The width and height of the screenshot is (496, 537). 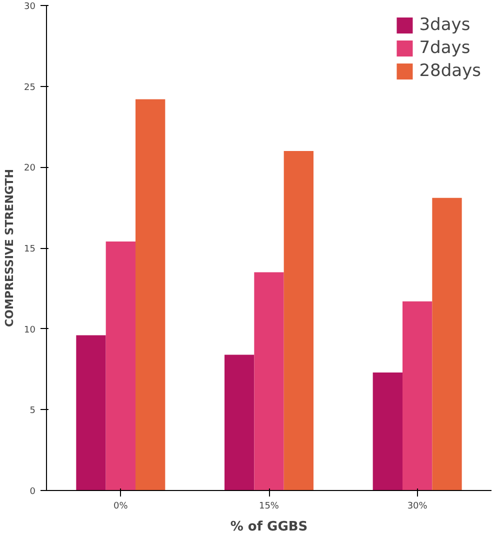 I want to click on y-axis-title: COMPRESSIVE STRENGTH, so click(x=9, y=248).